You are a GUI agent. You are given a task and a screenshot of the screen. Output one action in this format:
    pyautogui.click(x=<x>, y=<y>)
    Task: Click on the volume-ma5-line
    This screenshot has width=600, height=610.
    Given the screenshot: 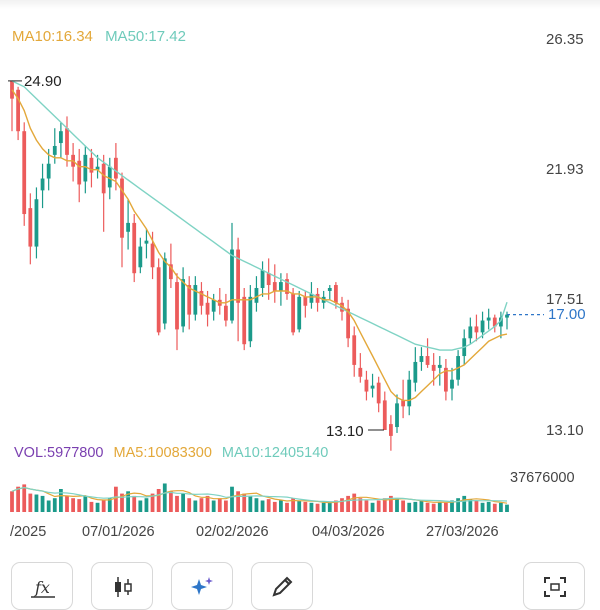 What is the action you would take?
    pyautogui.click(x=259, y=495)
    